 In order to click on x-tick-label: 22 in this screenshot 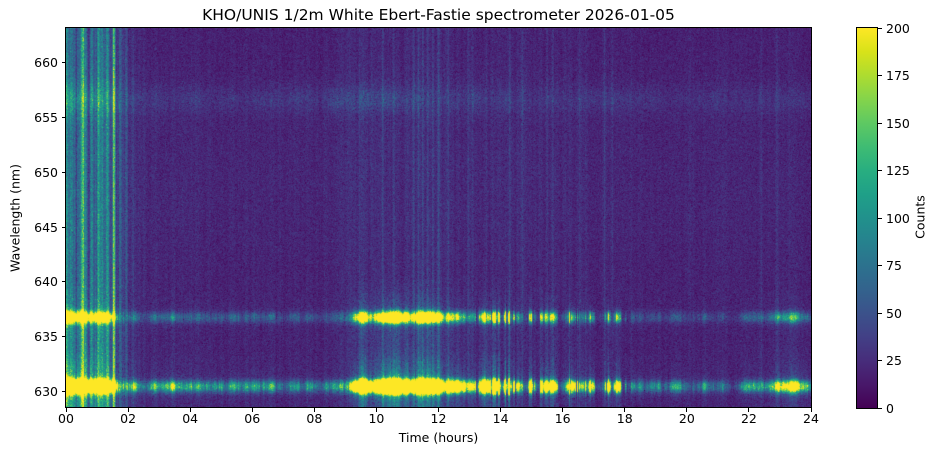, I will do `click(748, 418)`.